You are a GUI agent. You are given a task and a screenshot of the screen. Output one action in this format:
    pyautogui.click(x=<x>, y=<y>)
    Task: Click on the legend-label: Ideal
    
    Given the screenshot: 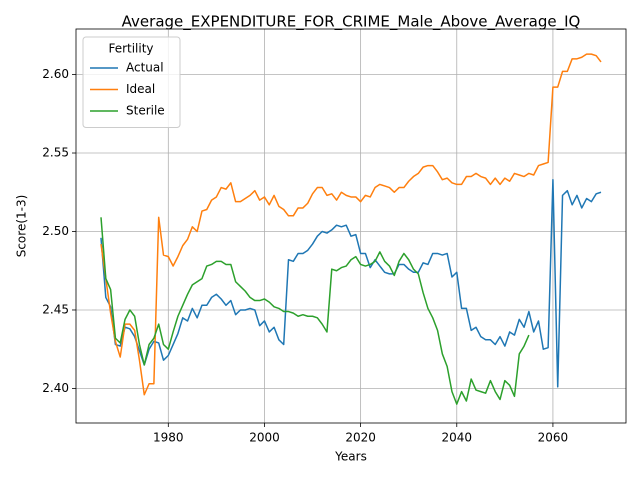 What is the action you would take?
    pyautogui.click(x=140, y=89)
    